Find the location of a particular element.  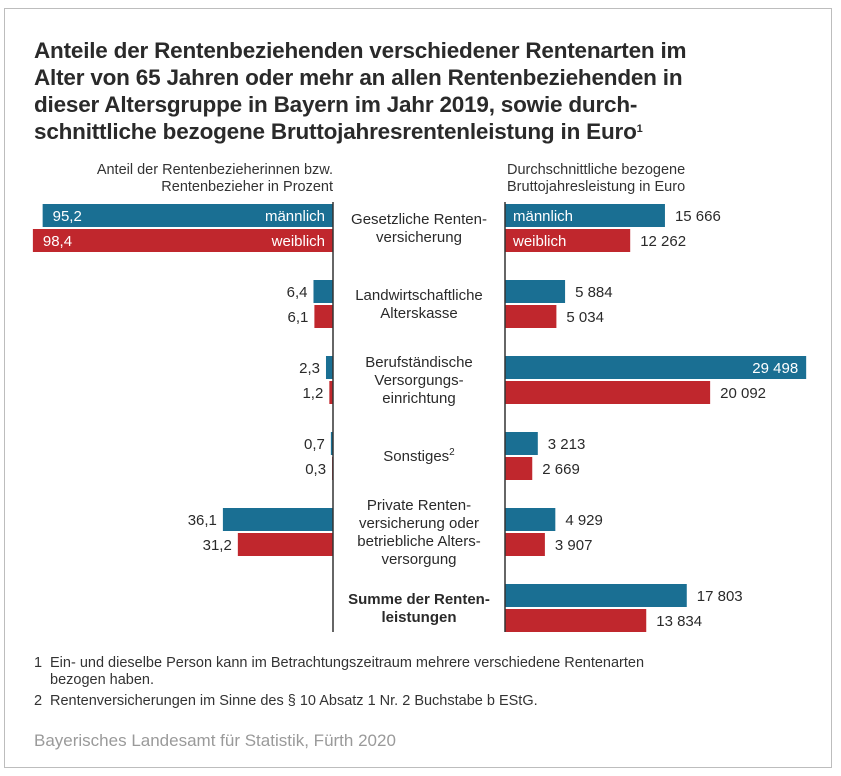

percent-value-label: 0,7 is located at coordinates (314, 444).